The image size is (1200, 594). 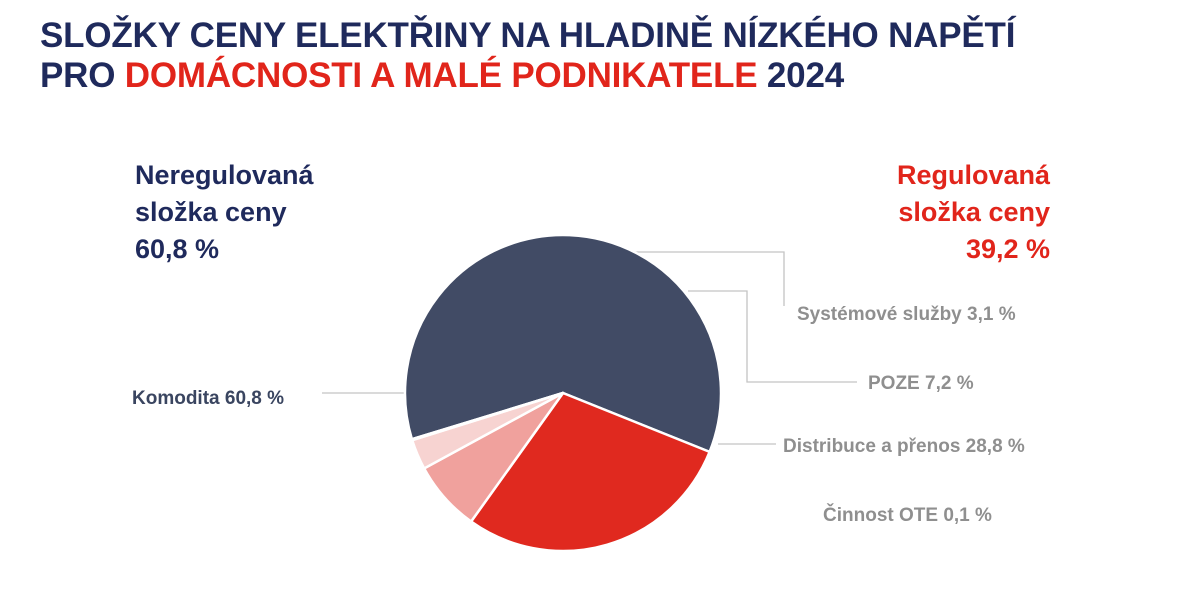 I want to click on leader-line-systemove-sluzby, so click(x=708, y=278).